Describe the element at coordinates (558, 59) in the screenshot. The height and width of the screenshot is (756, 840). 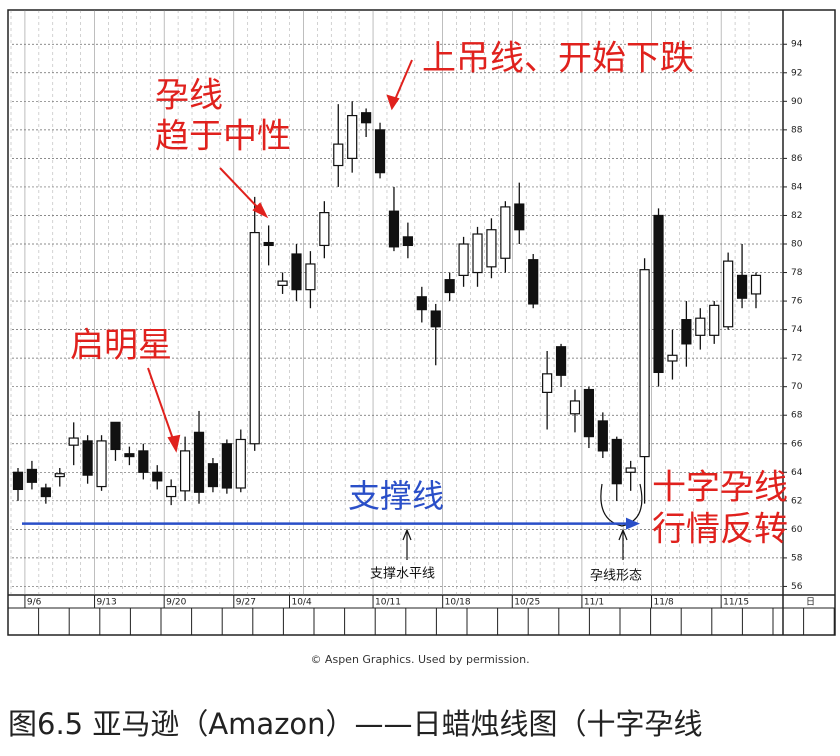
I see `annotation: 上吊线、开始下跌` at that location.